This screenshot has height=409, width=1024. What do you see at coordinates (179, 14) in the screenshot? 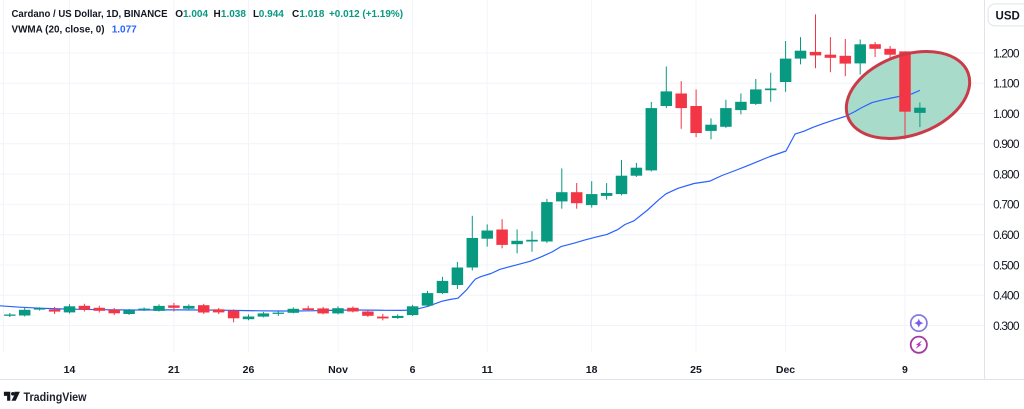
I see `svg-text: O` at bounding box center [179, 14].